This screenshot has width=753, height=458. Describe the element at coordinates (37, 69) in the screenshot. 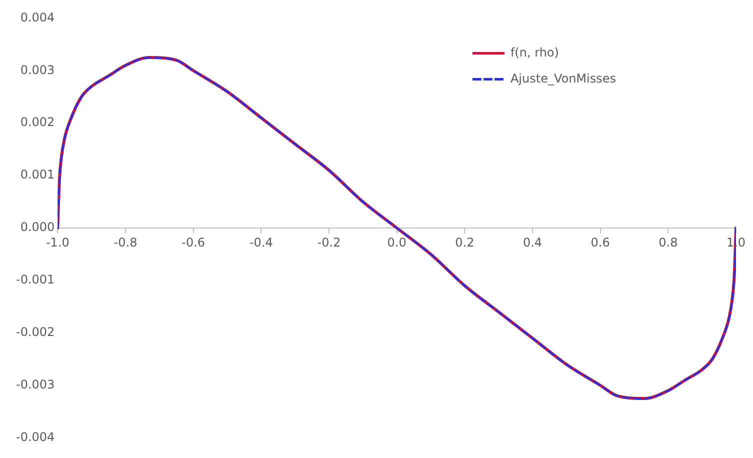

I see `y-tick-label: 0.003` at that location.